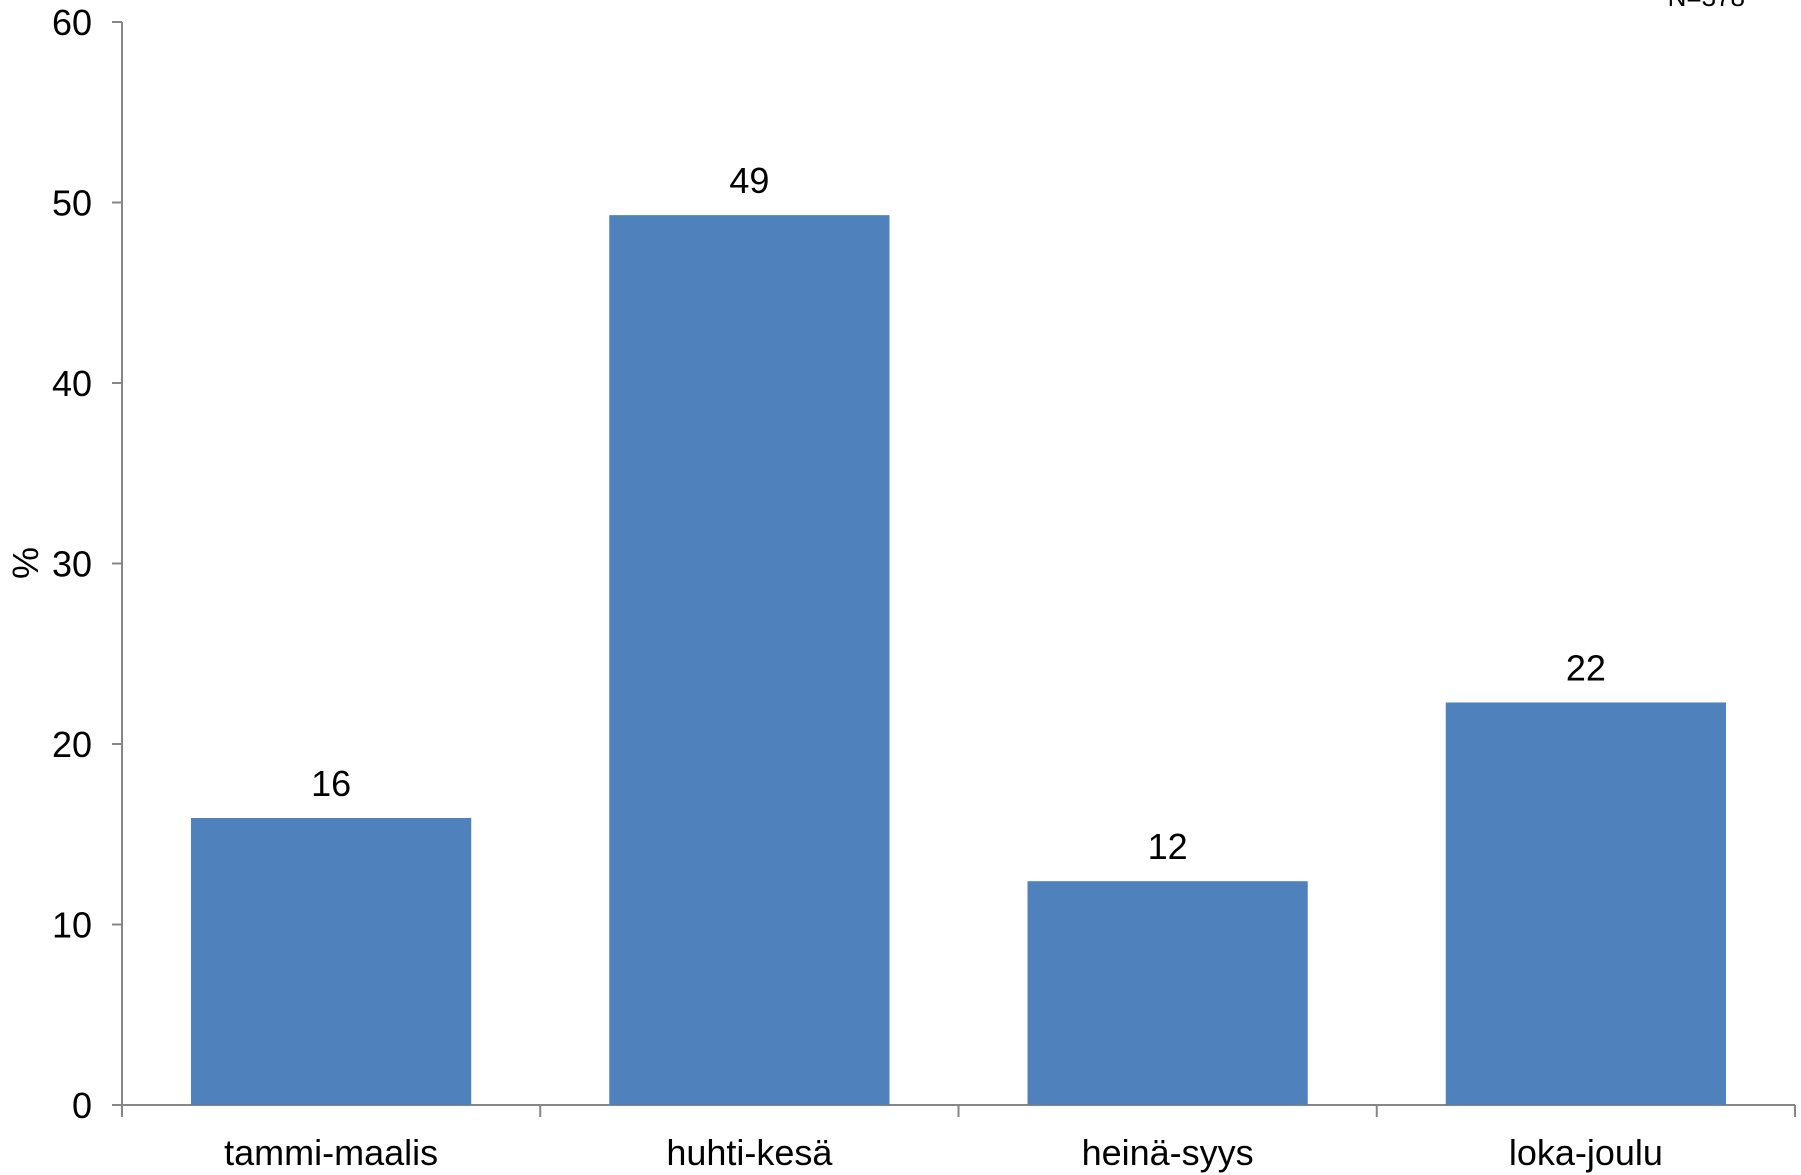  Describe the element at coordinates (72, 383) in the screenshot. I see `y-tick-label: 40` at that location.